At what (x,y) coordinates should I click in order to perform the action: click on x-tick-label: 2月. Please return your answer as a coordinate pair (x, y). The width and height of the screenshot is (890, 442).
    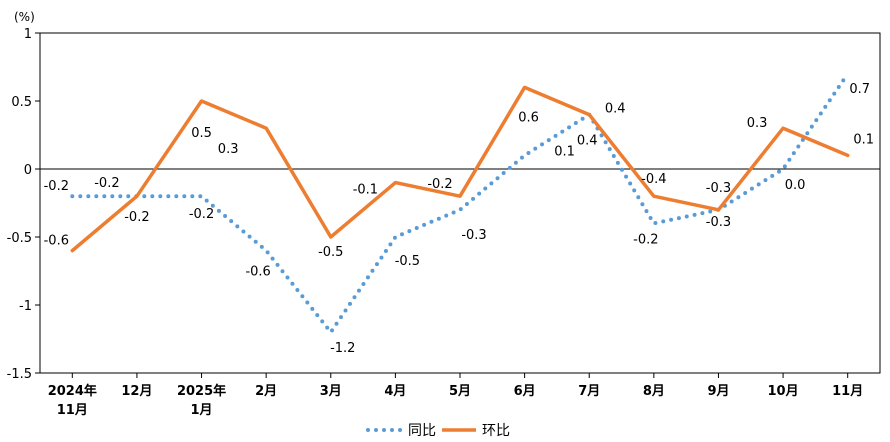
    Looking at the image, I should click on (266, 391).